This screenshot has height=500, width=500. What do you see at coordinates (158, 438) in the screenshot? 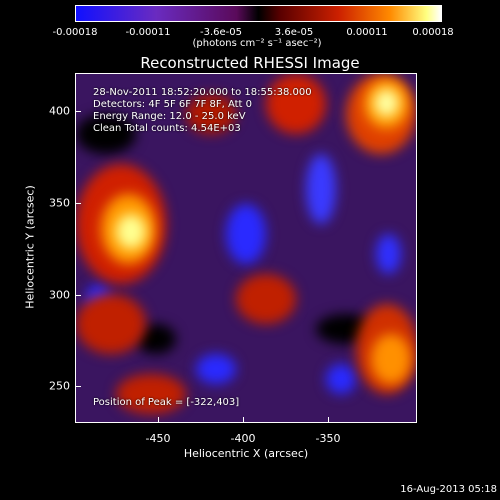
I see `x-tick-label: -450` at bounding box center [158, 438].